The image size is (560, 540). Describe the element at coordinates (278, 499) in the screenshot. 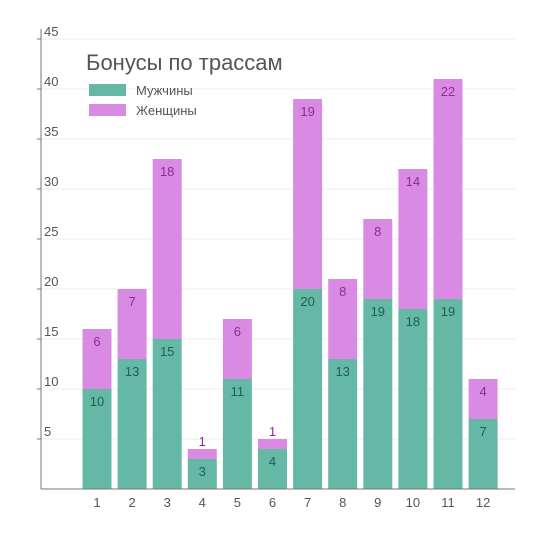

I see `x-axis: 1 2 3 4 5 6 7 8 9 10 11 12` at that location.